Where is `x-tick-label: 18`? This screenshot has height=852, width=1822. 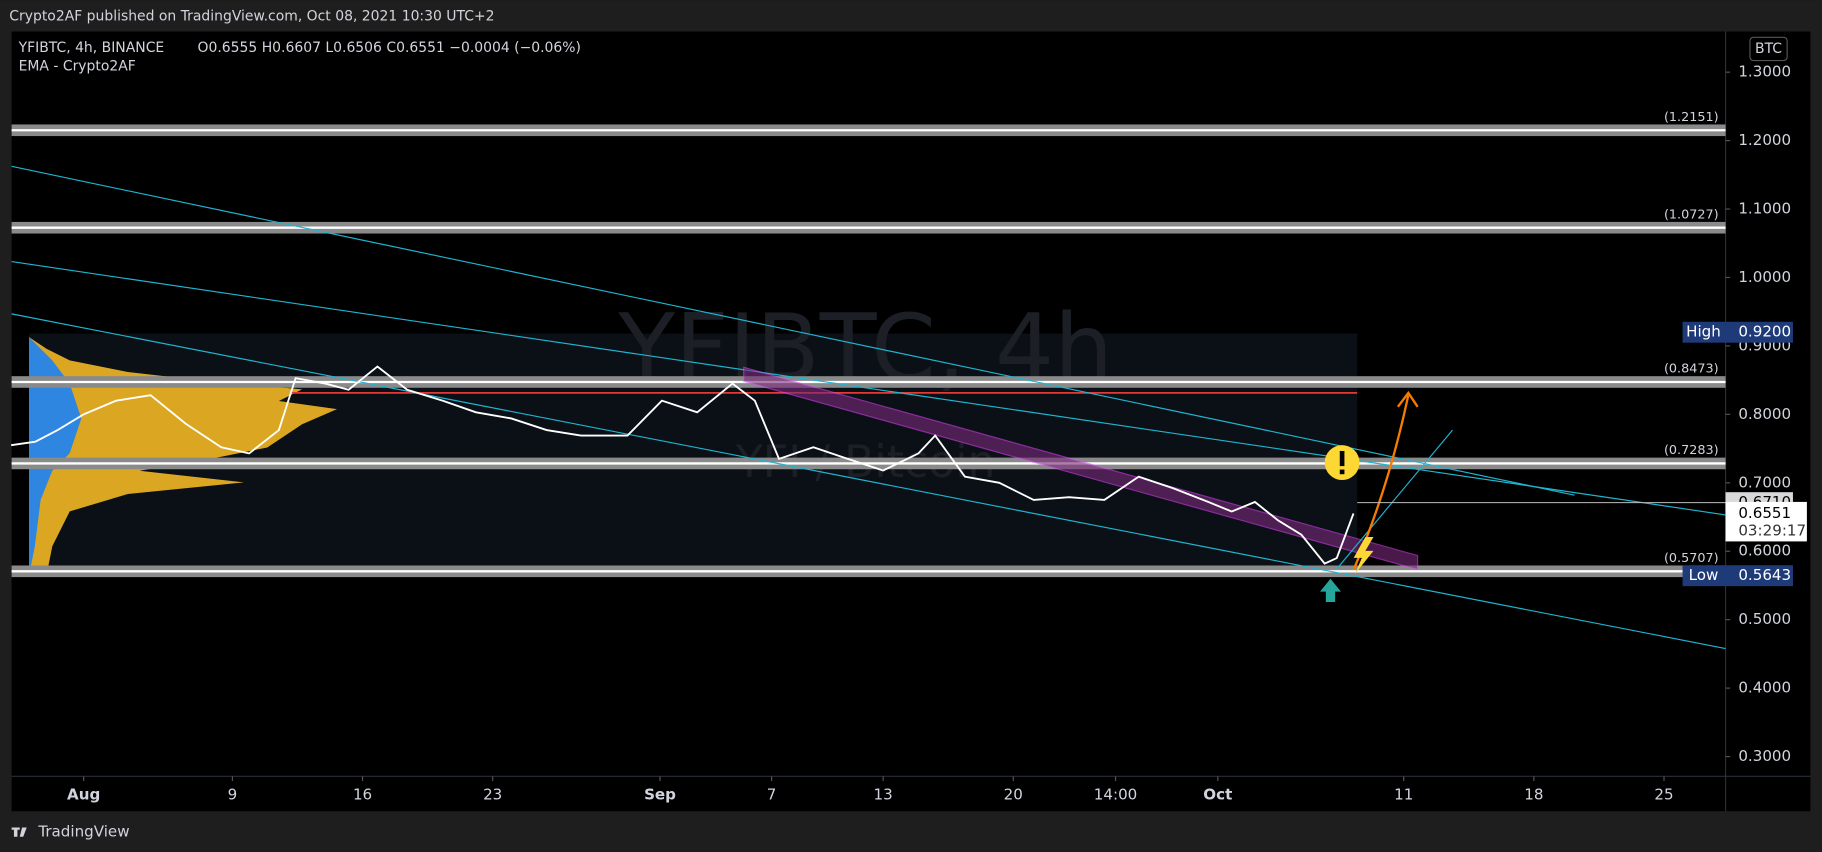
x-tick-label: 18 is located at coordinates (1533, 794).